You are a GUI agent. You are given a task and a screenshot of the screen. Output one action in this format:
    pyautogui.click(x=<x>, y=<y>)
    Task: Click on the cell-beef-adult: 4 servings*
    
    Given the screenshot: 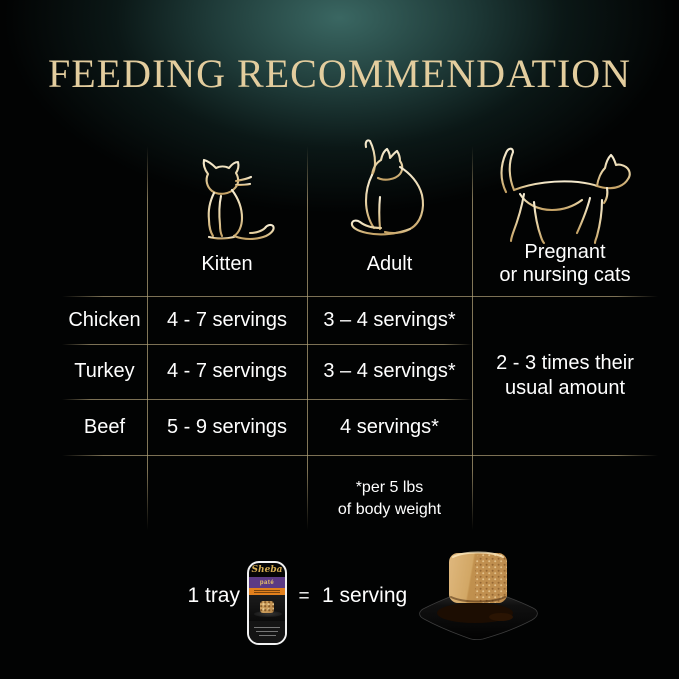 What is the action you would take?
    pyautogui.click(x=389, y=427)
    